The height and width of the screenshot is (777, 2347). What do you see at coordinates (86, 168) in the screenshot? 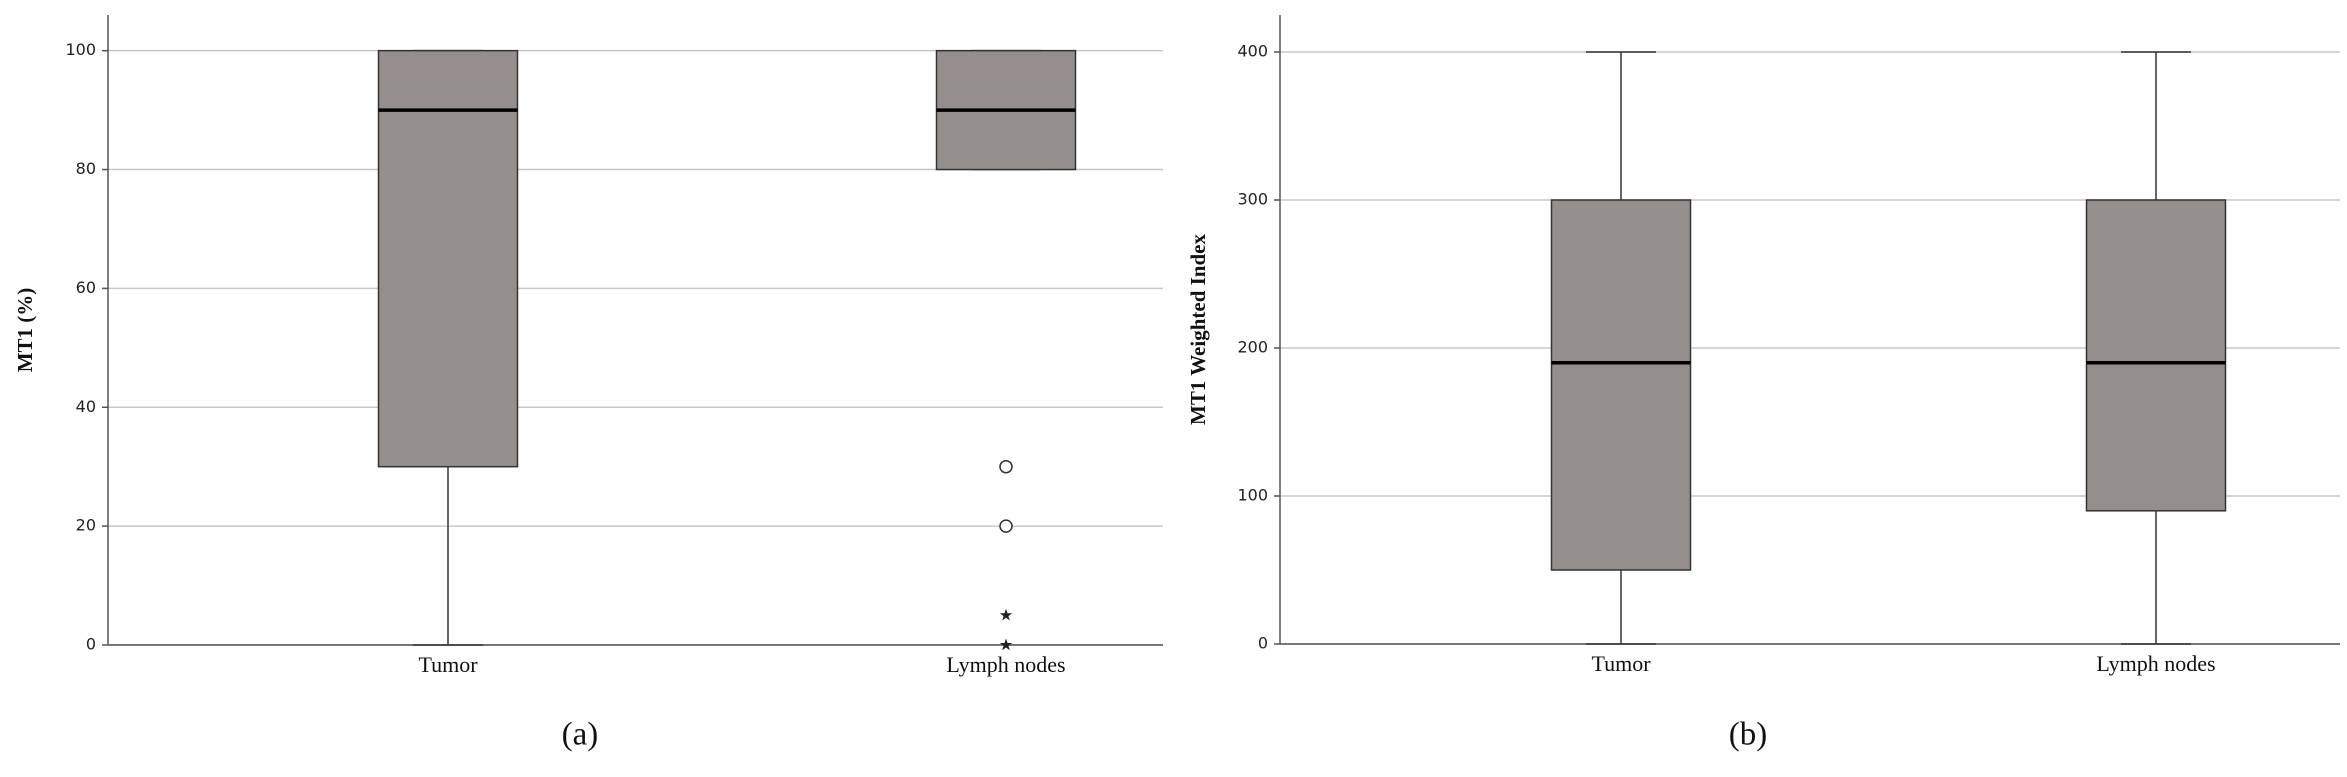
I see `y-tick-label: 80` at bounding box center [86, 168].